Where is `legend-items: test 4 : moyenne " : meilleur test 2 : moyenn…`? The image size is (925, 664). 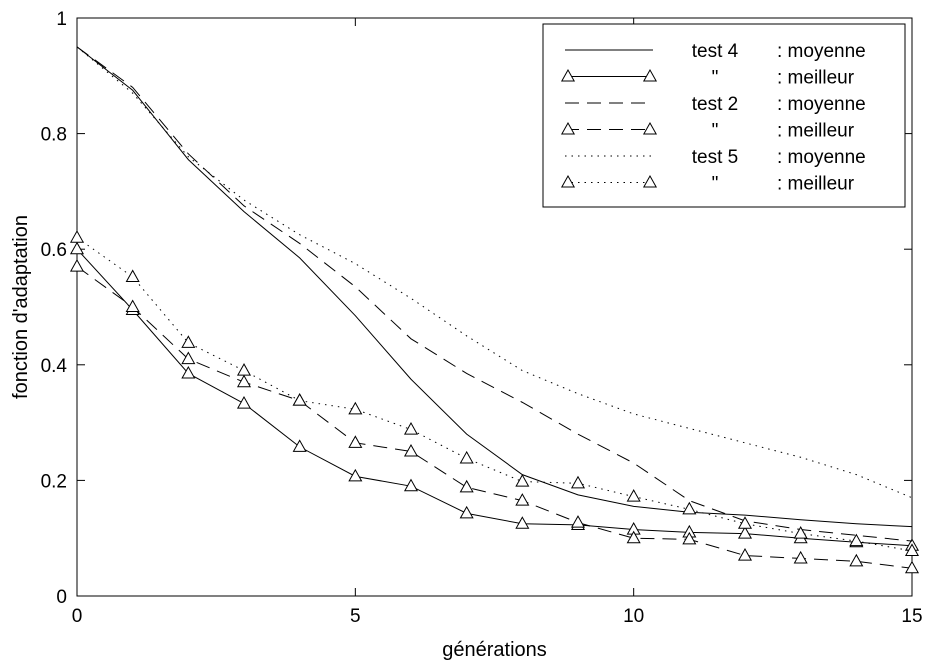 legend-items: test 4 : moyenne " : meilleur test 2 : moyenn… is located at coordinates (713, 118).